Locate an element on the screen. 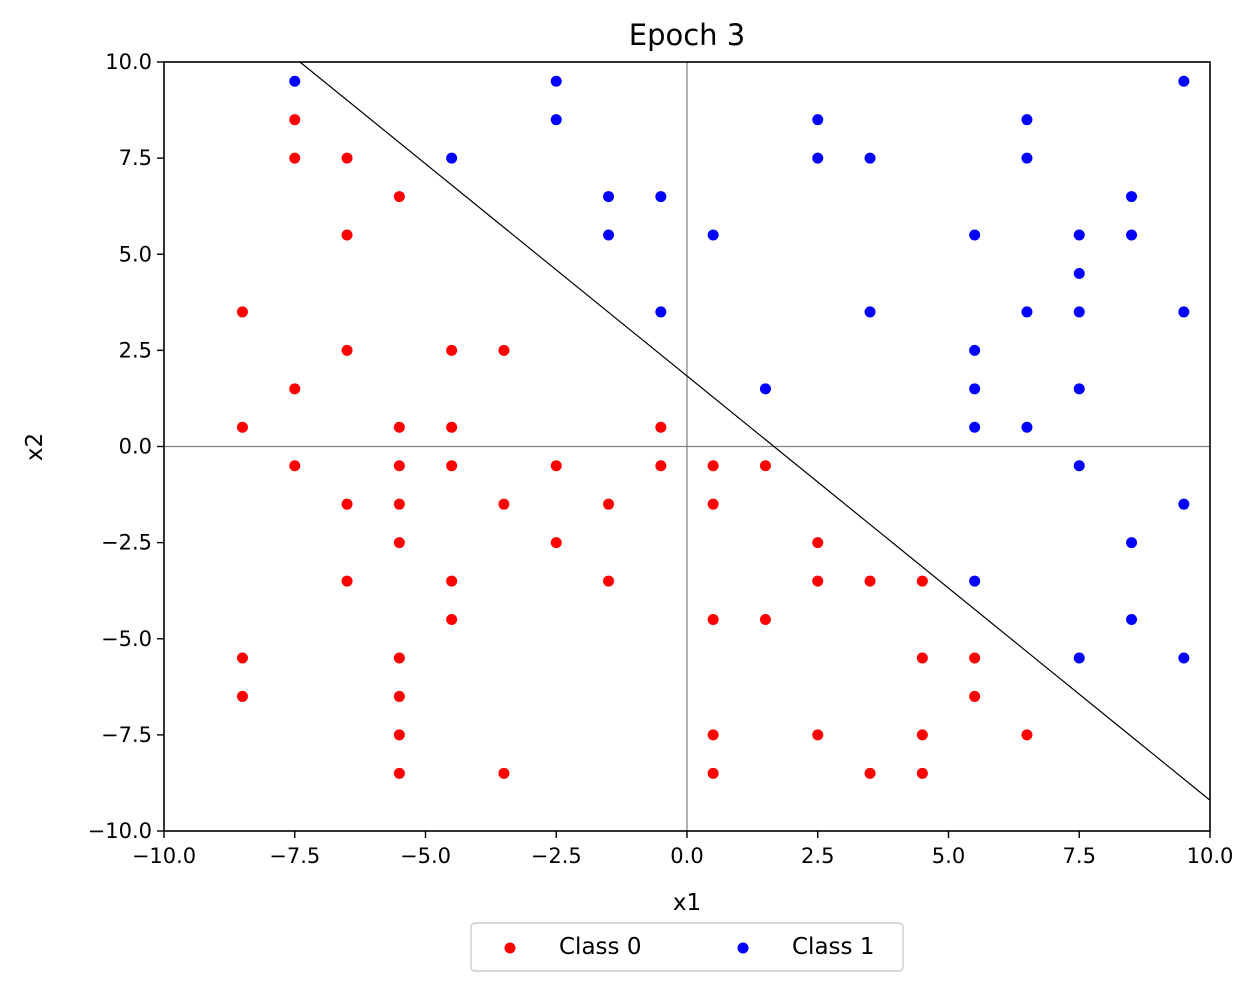  x-tick-label: −2.5 is located at coordinates (556, 856).